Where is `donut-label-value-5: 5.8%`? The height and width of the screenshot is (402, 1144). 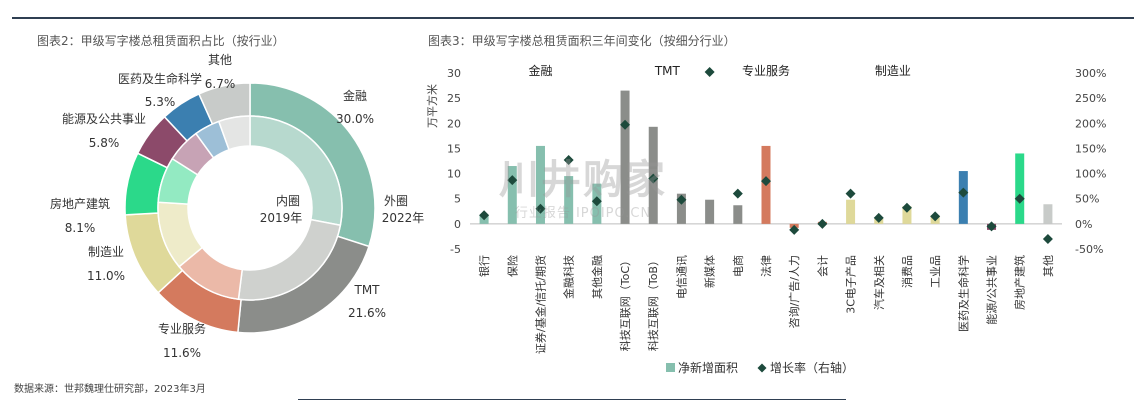 donut-label-value-5: 5.8% is located at coordinates (104, 143).